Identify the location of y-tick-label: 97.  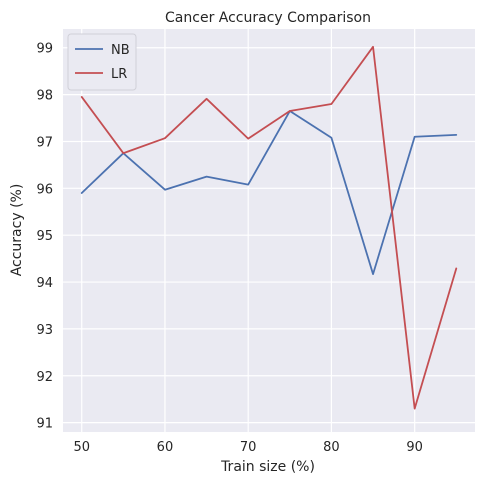
(44, 142).